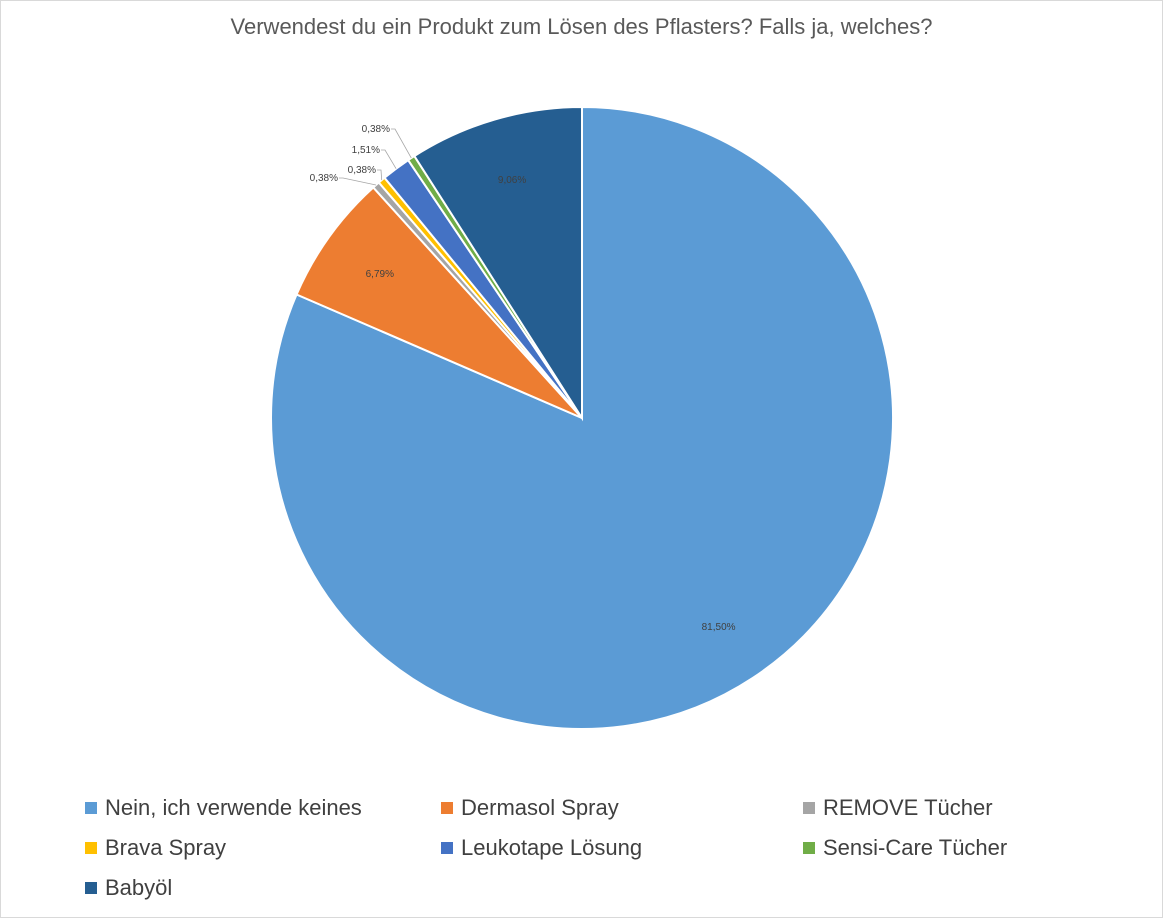  I want to click on legend-item: Brava Spray, so click(155, 848).